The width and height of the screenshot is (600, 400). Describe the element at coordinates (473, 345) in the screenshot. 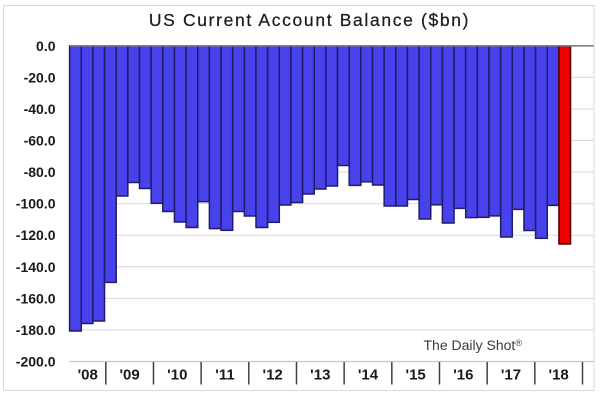

I see `svg-text: The Daily Shot®` at that location.